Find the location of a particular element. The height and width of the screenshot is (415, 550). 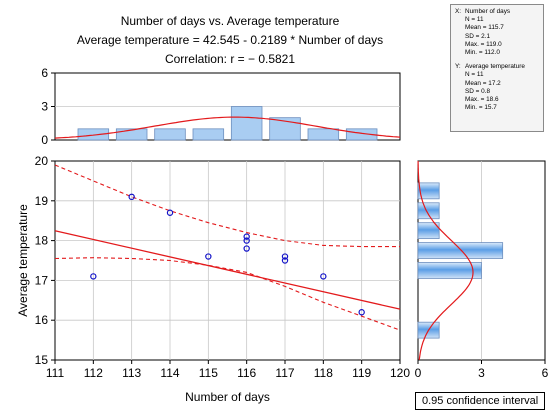

top-tick-label: 3 is located at coordinates (44, 107).